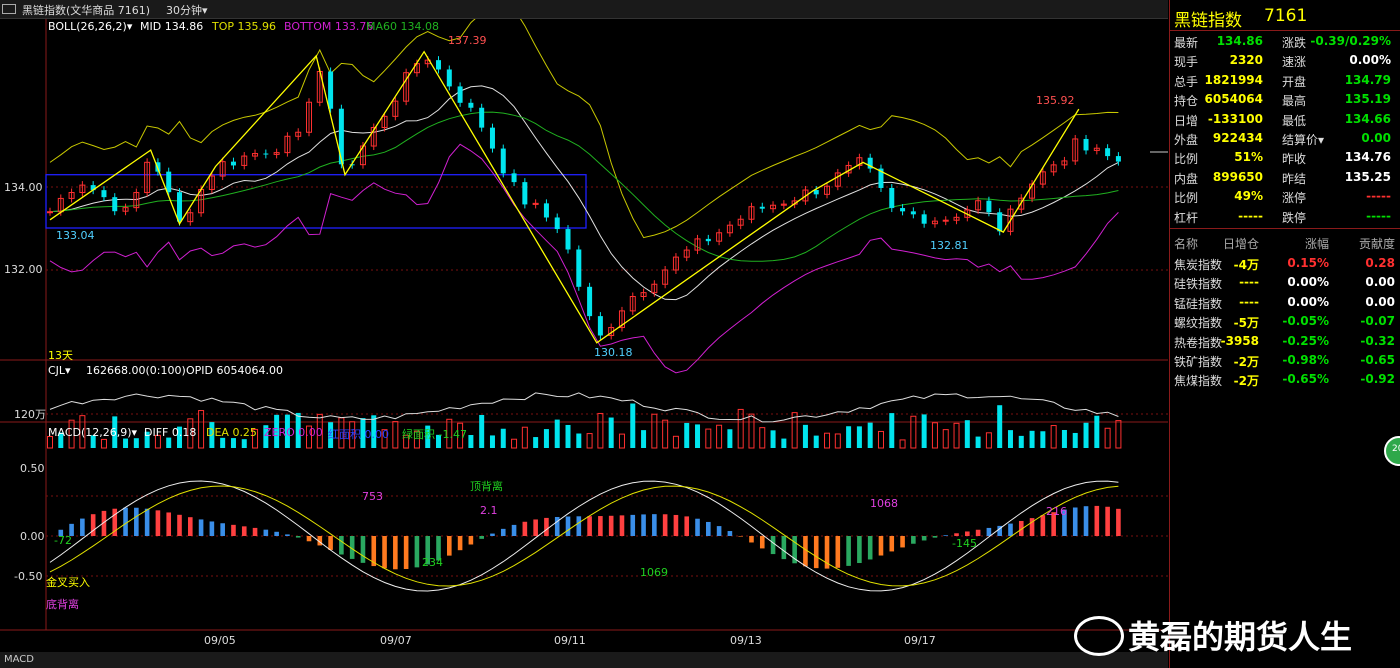 This screenshot has height=668, width=1400. What do you see at coordinates (329, 26) in the screenshot?
I see `boll-bottom-value: BOTTOM 133.76` at bounding box center [329, 26].